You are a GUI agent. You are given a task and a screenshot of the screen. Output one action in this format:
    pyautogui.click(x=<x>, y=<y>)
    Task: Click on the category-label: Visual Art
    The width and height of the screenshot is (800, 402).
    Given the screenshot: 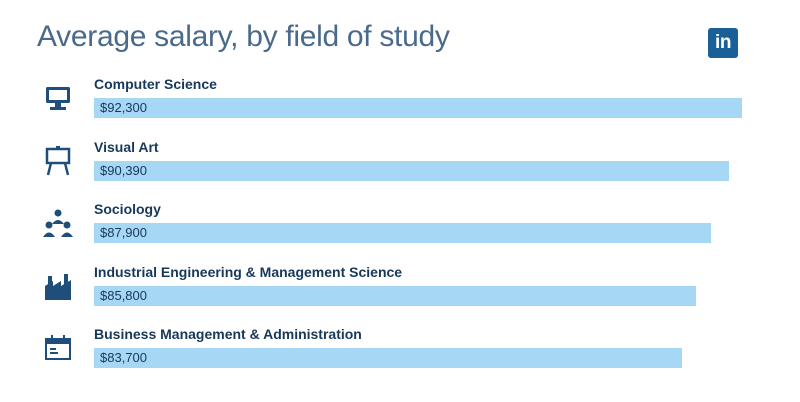 What is the action you would take?
    pyautogui.click(x=126, y=146)
    